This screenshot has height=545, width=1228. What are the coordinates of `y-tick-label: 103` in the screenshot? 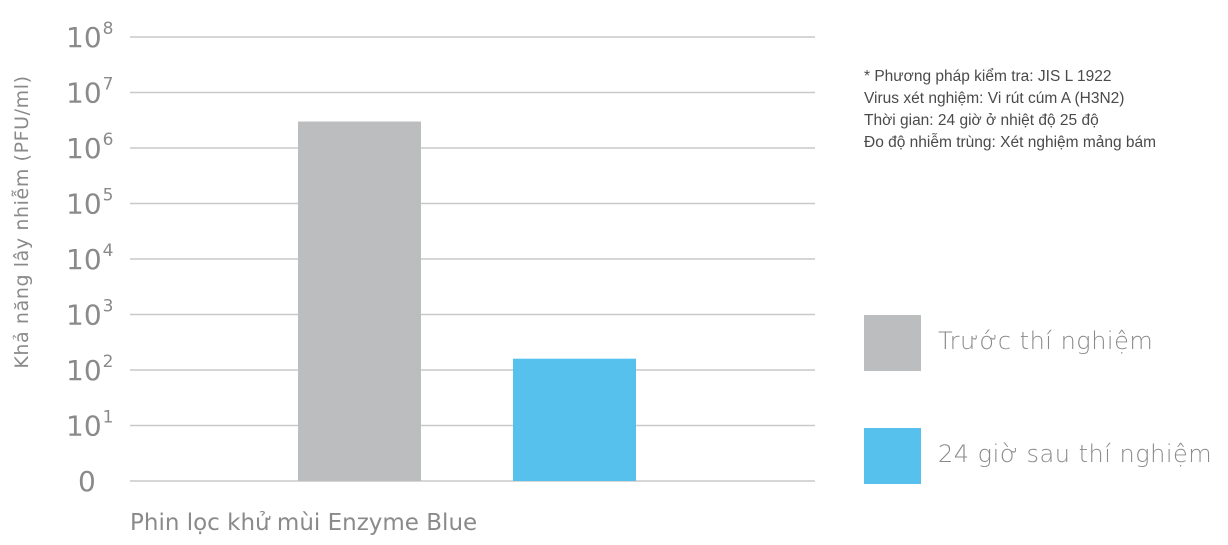 It's located at (89, 314).